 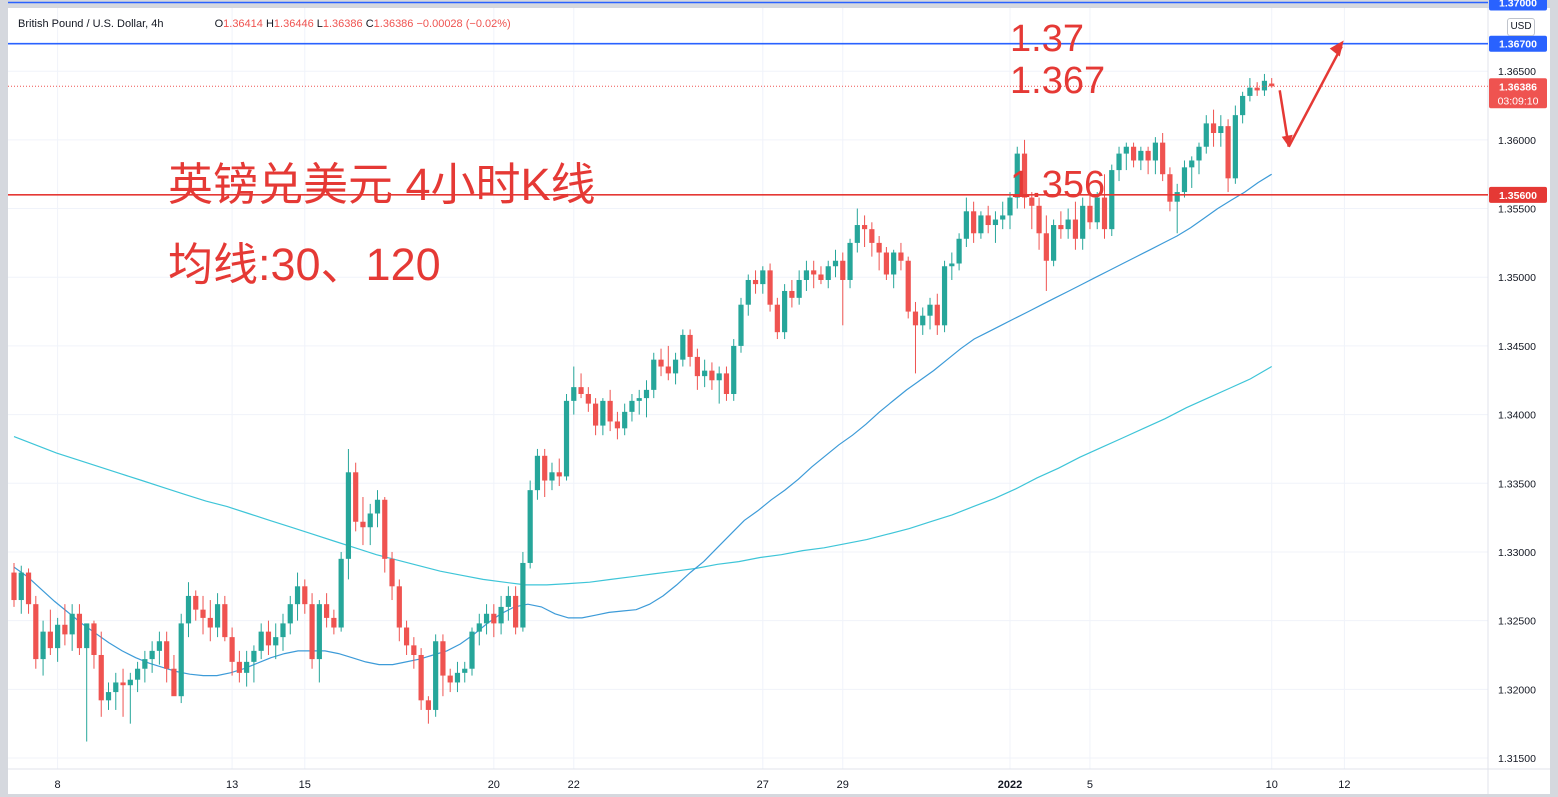 What do you see at coordinates (243, 24) in the screenshot?
I see `open-value: 1.36414` at bounding box center [243, 24].